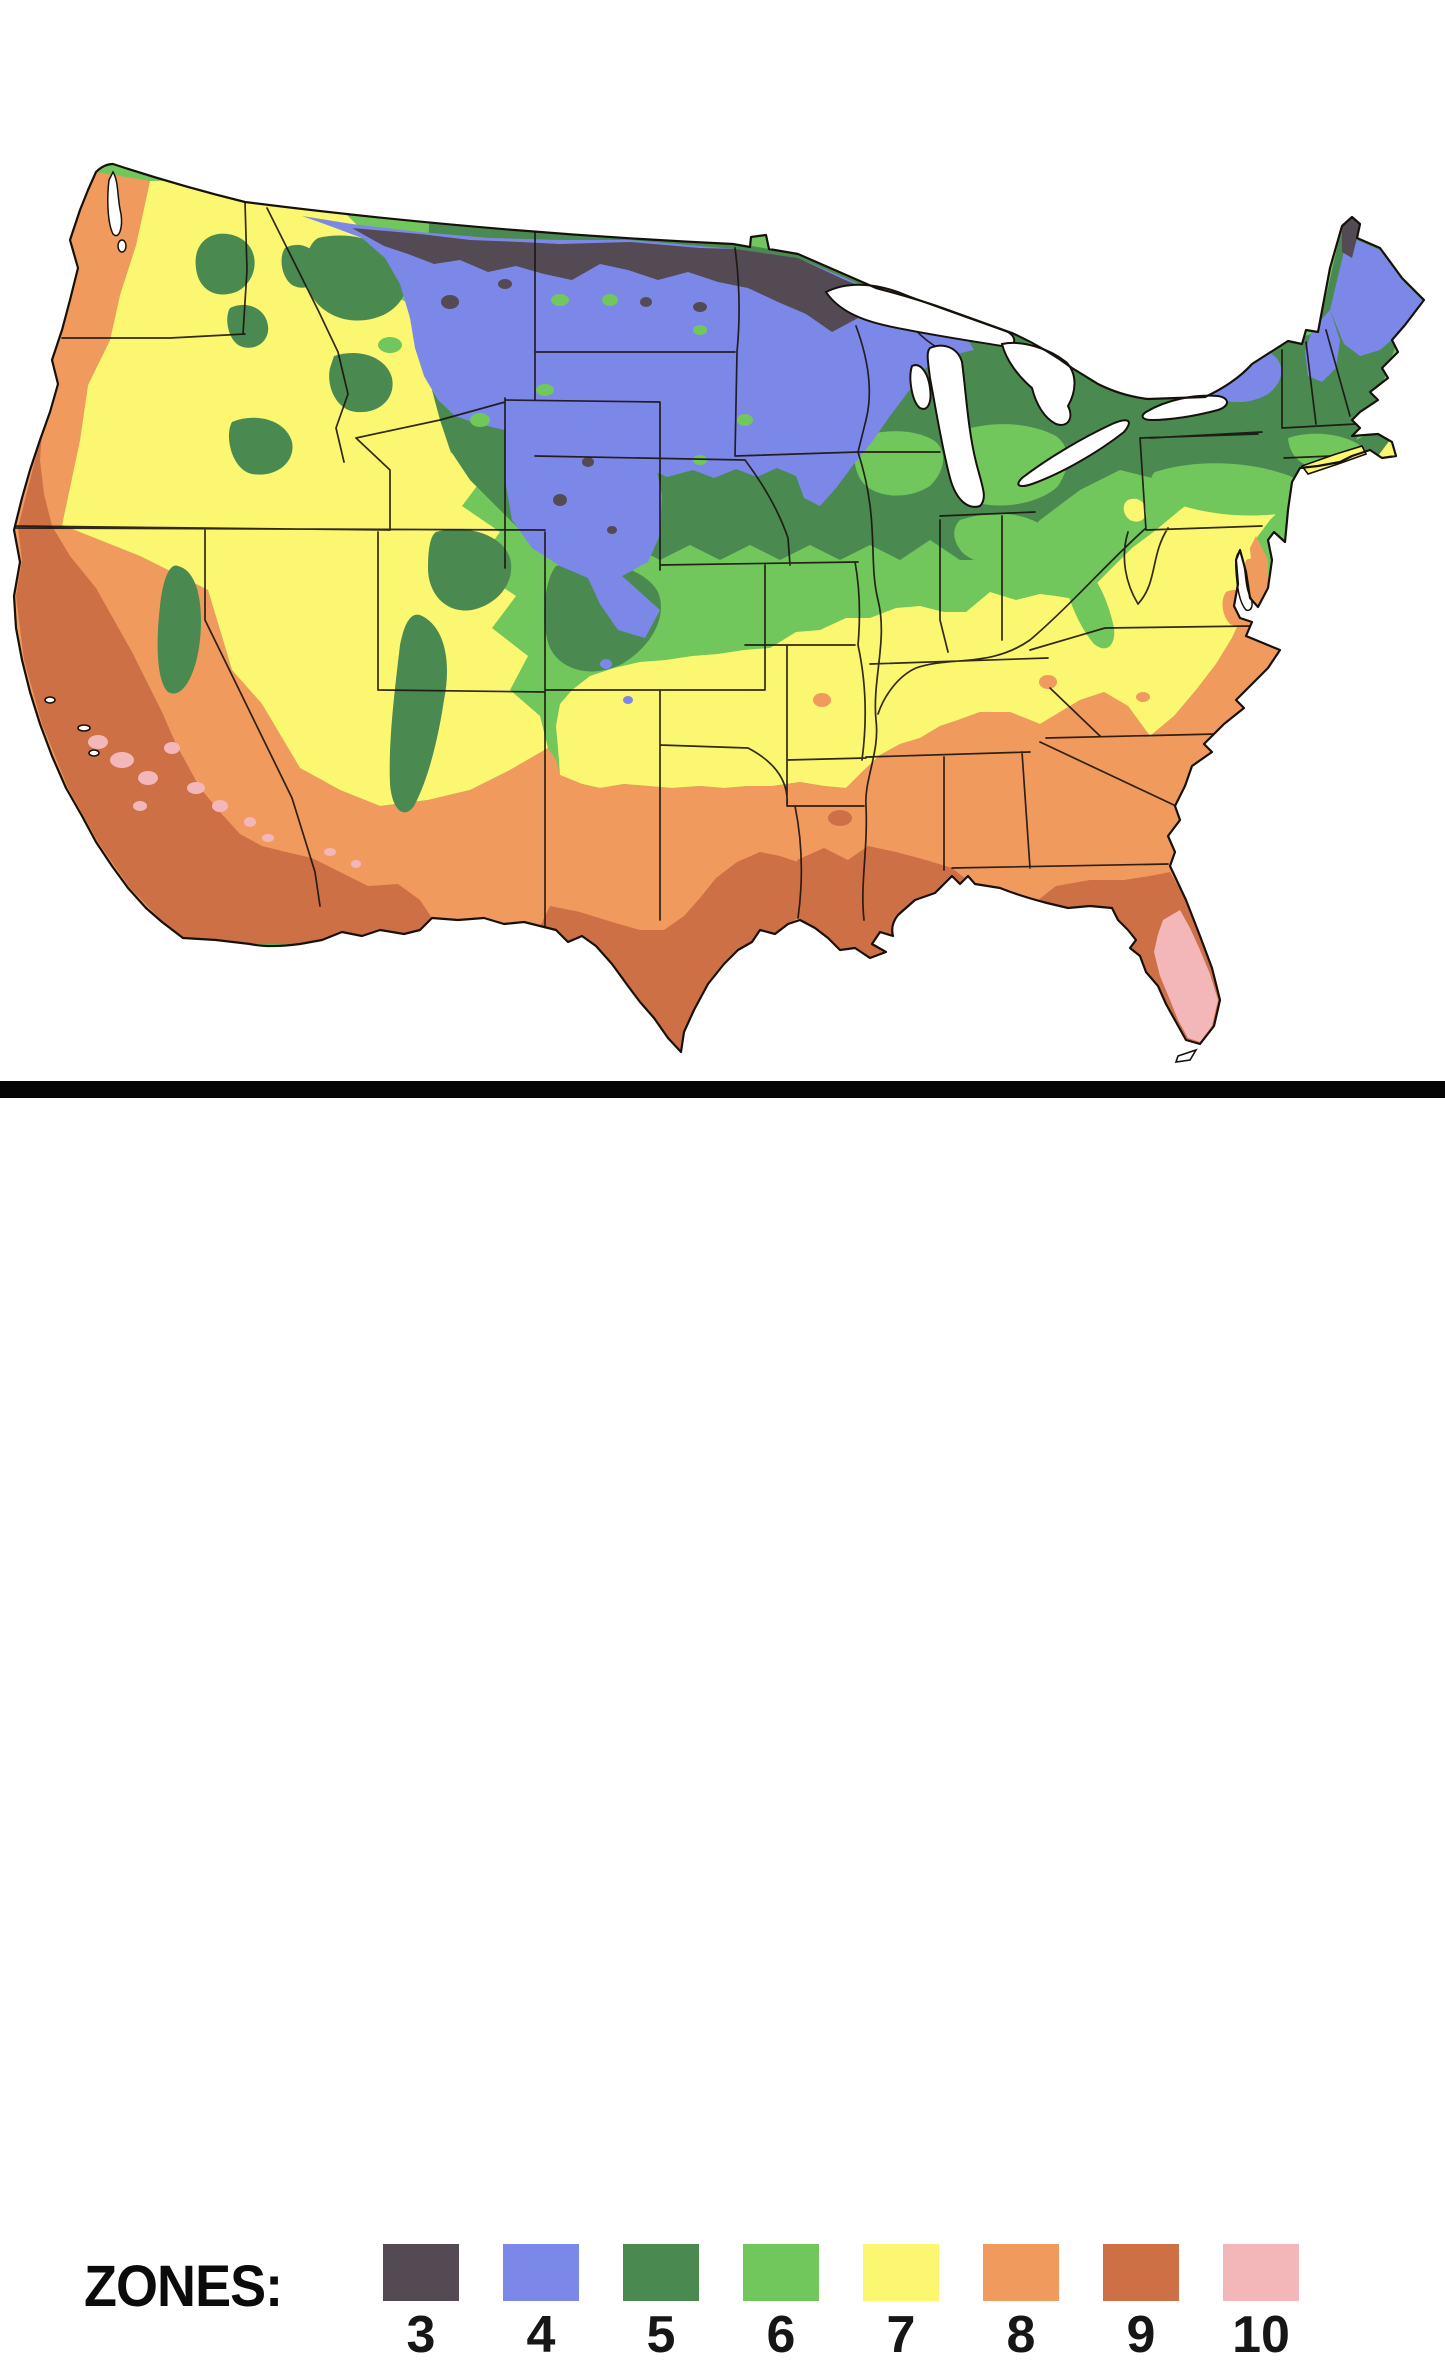 The width and height of the screenshot is (1445, 2364). What do you see at coordinates (653, 888) in the screenshot?
I see `zone-10-layer` at bounding box center [653, 888].